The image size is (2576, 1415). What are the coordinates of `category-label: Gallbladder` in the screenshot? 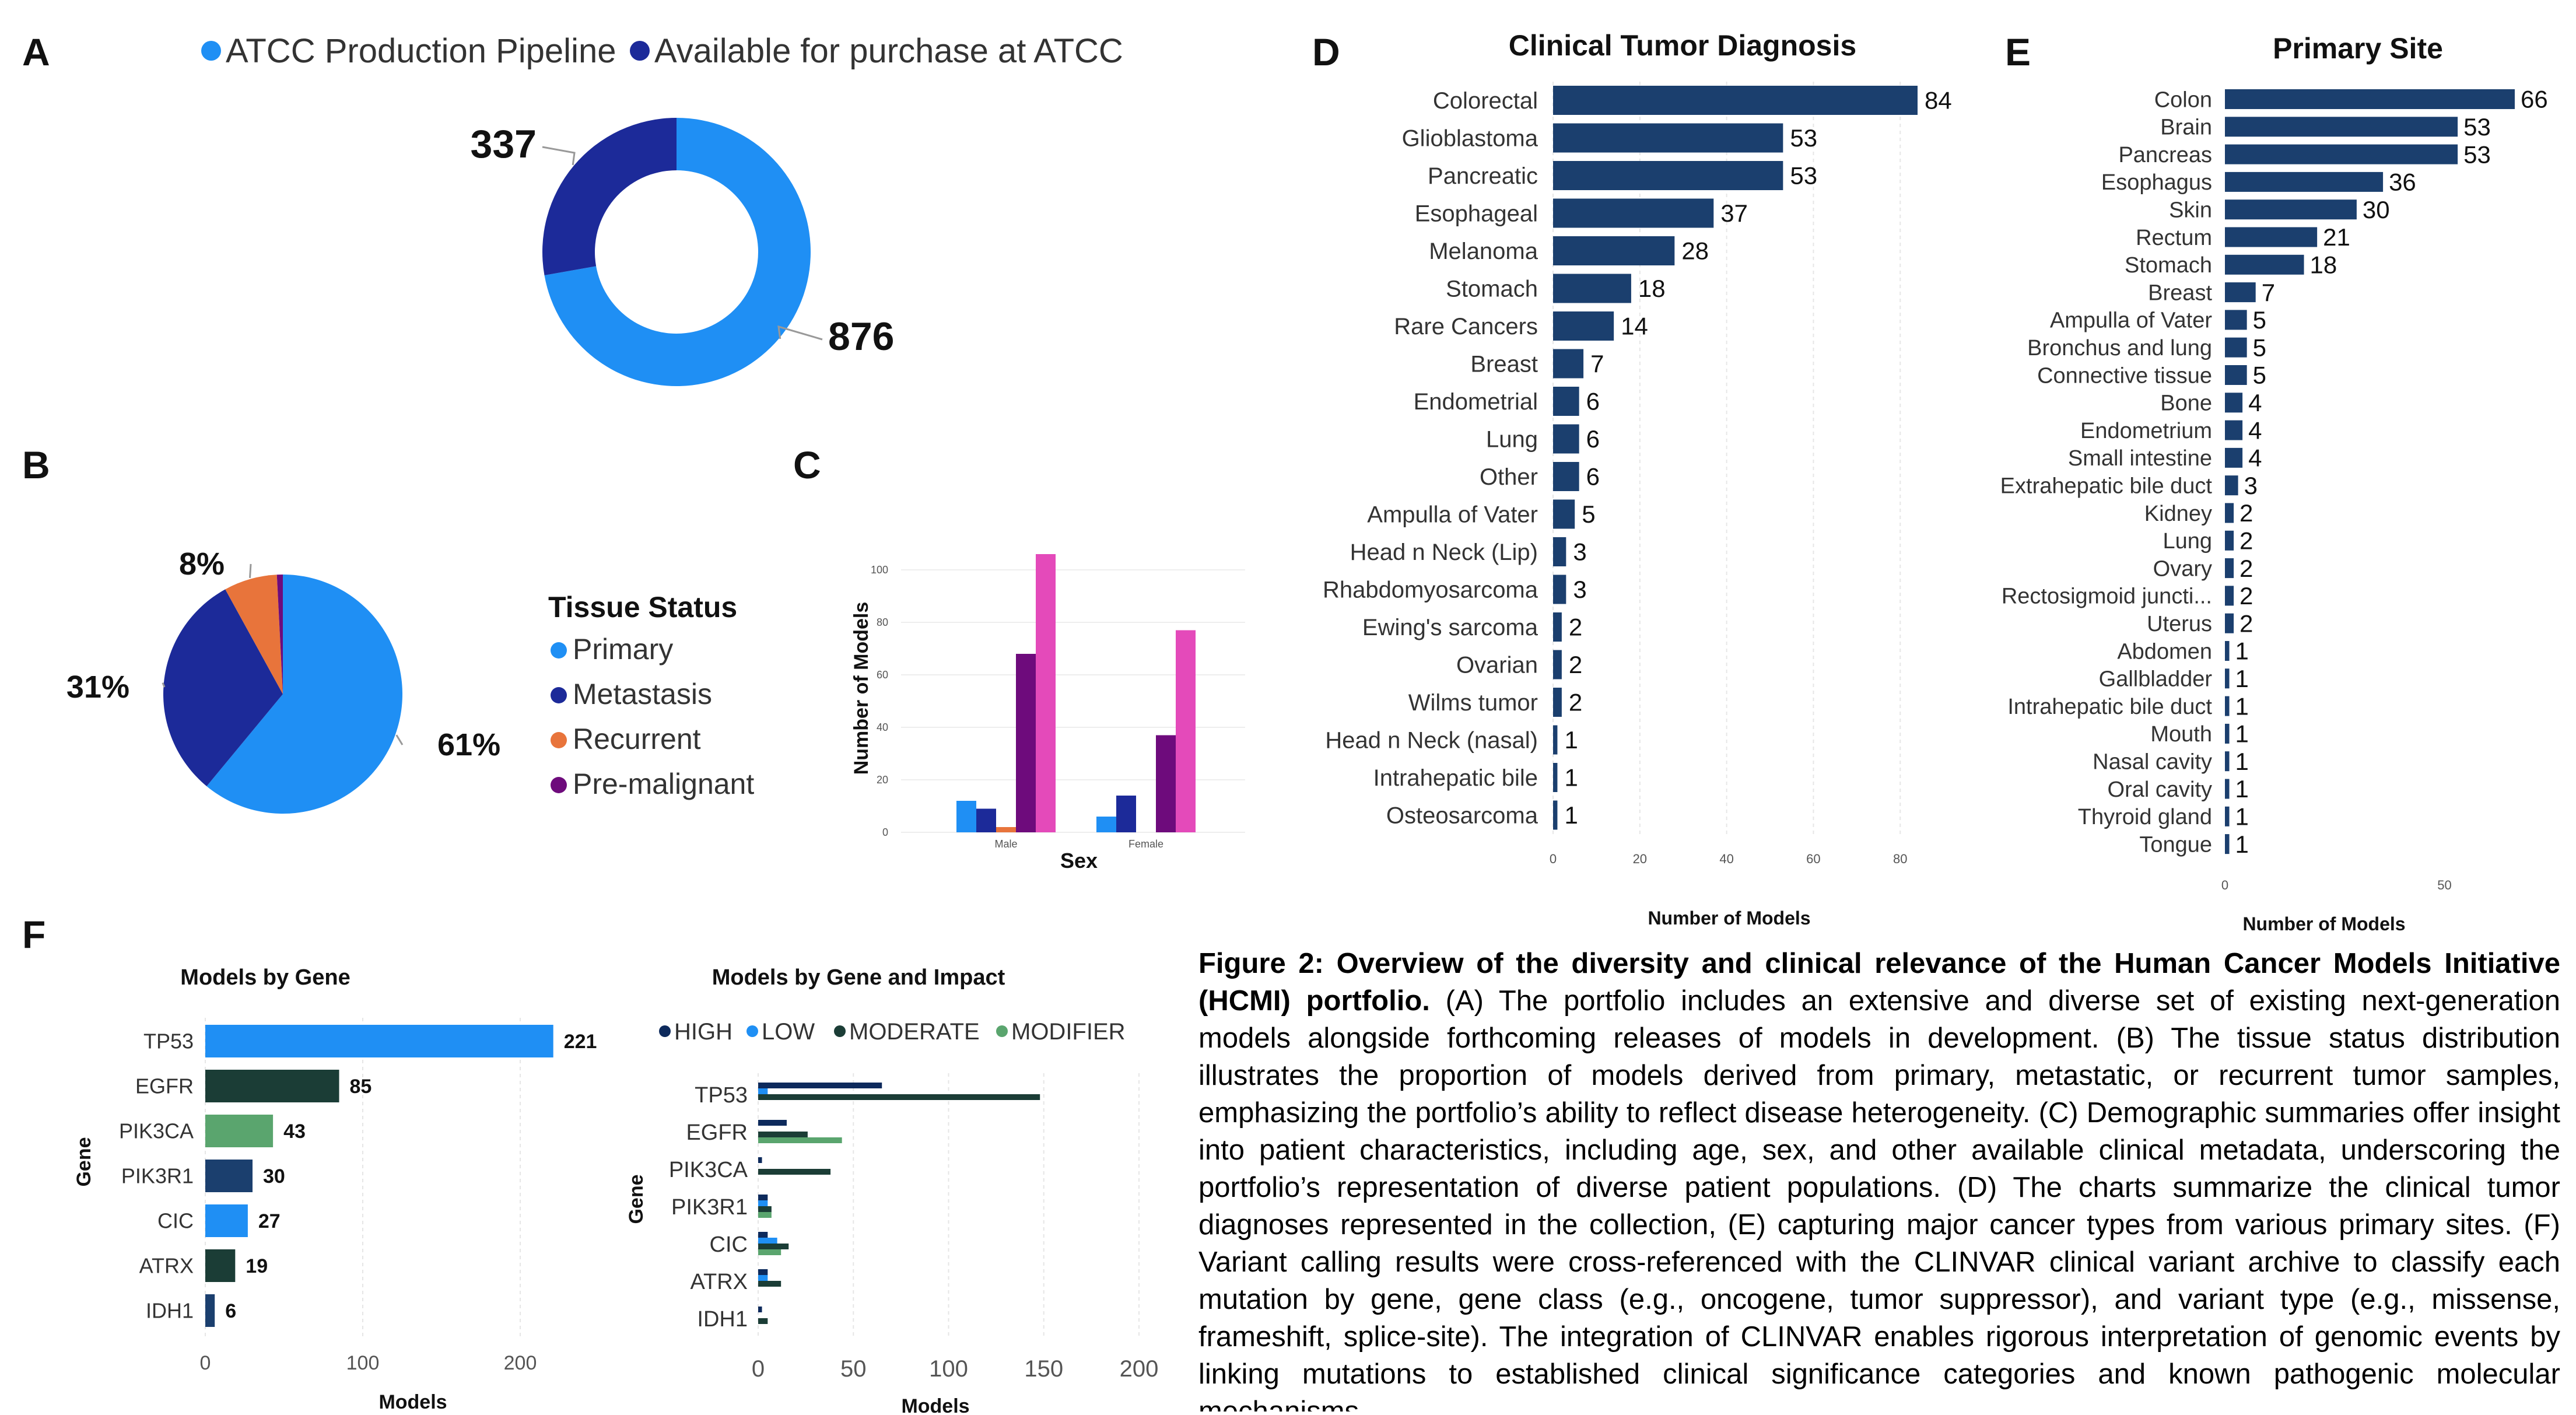 It's located at (2156, 679).